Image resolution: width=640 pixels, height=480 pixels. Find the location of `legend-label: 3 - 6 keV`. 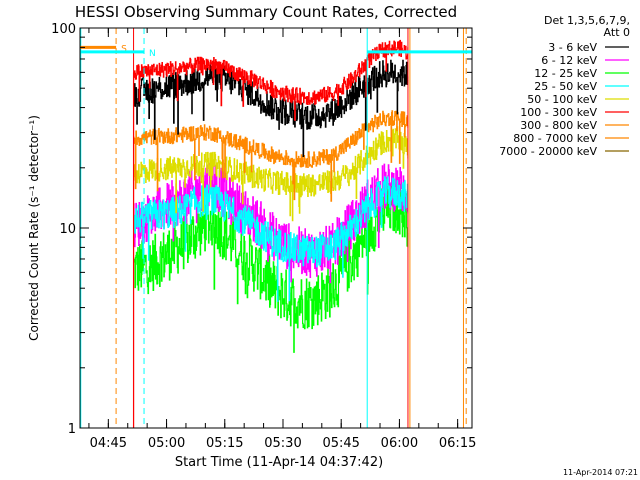

legend-label: 3 - 6 keV is located at coordinates (572, 47).